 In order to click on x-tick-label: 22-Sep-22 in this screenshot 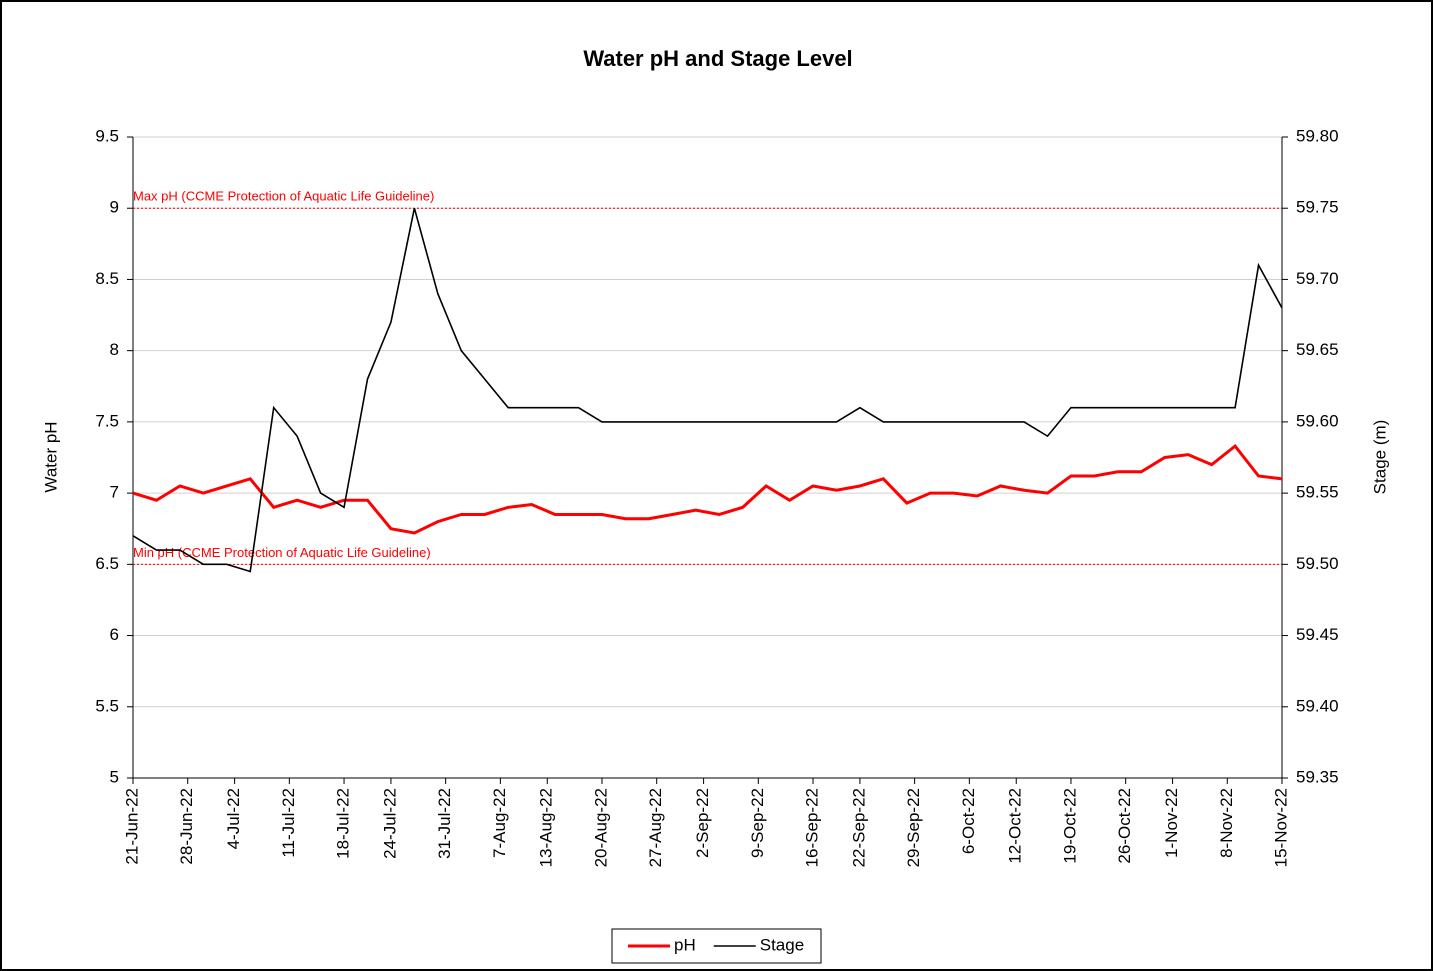, I will do `click(858, 827)`.